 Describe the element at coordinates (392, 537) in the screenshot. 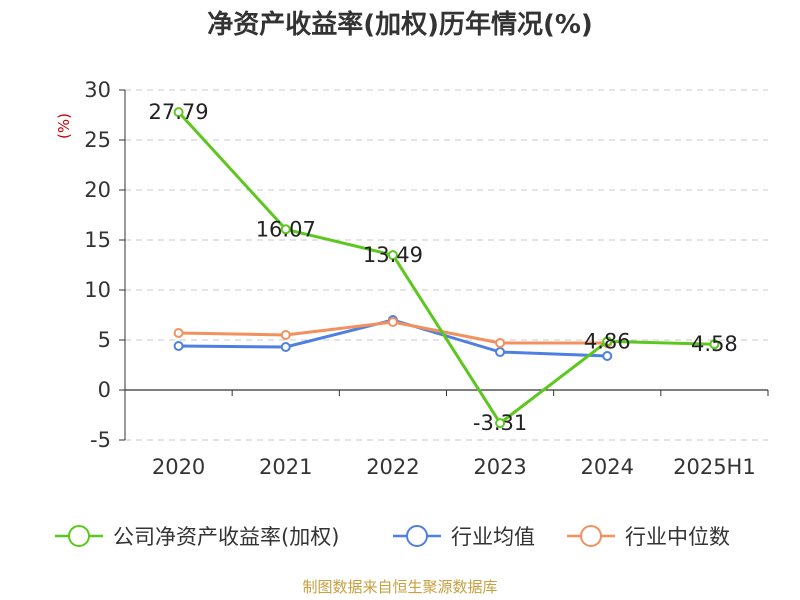

I see `legend: 公司净资产收益率(加权) 行业均值 行业中位数` at that location.